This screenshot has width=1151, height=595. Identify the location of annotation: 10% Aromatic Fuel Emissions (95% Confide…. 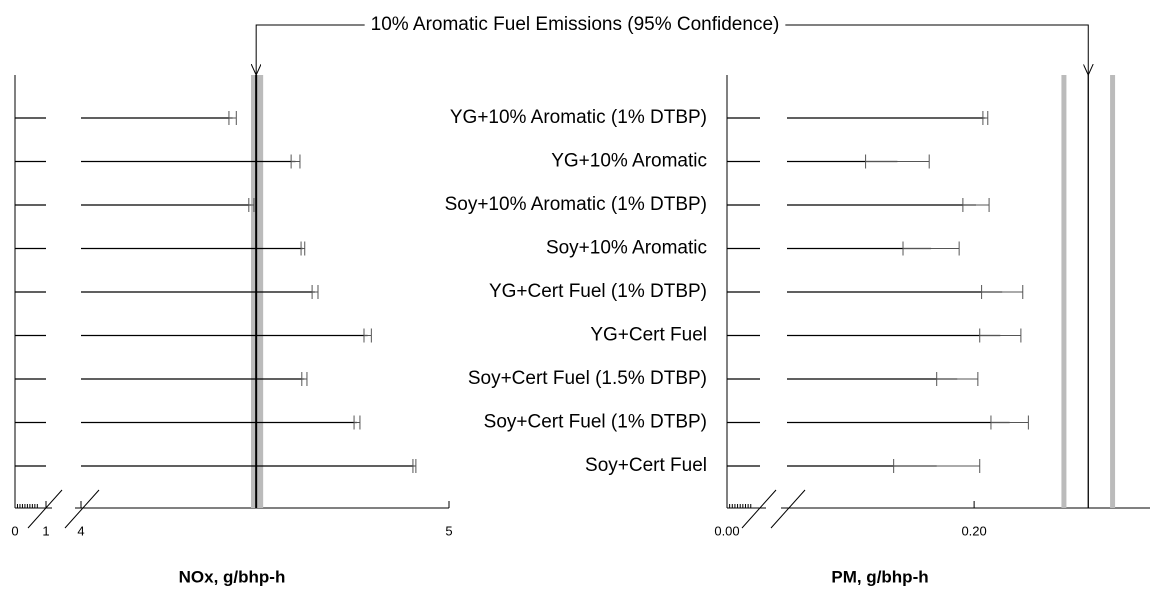
(575, 24).